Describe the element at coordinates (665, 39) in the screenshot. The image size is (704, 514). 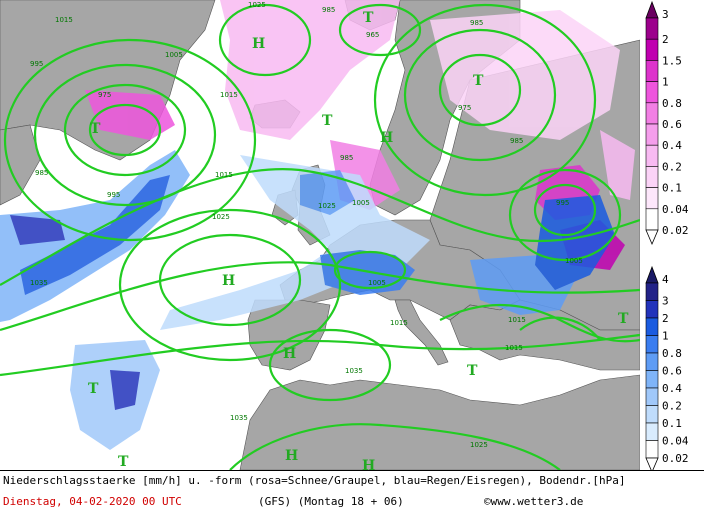
I see `snow-legend-value: 2` at that location.